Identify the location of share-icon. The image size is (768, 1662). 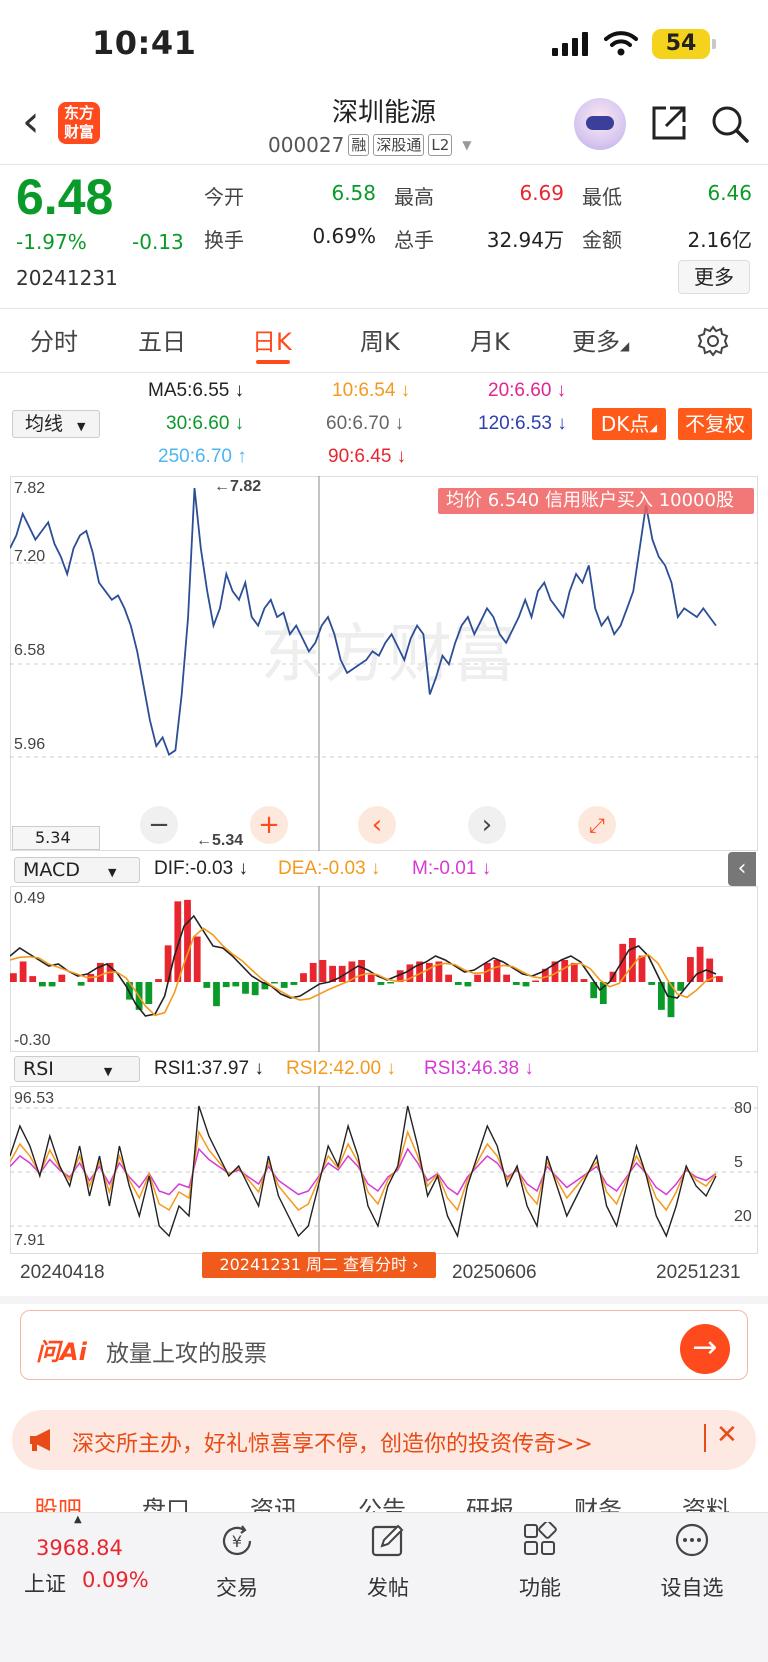
(669, 123).